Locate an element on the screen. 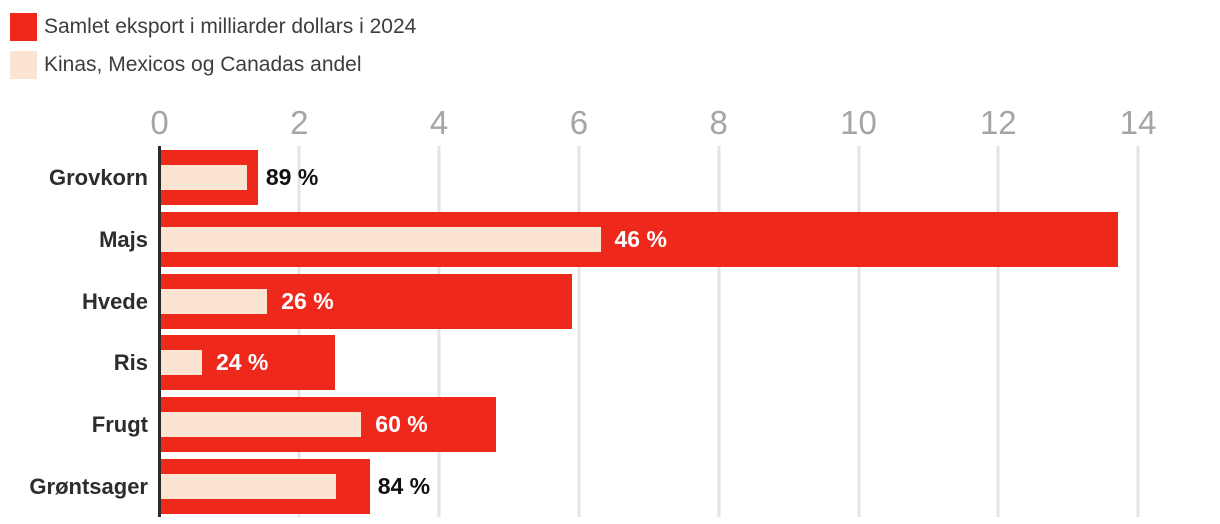 The image size is (1220, 524). category-label: Ris is located at coordinates (130, 363).